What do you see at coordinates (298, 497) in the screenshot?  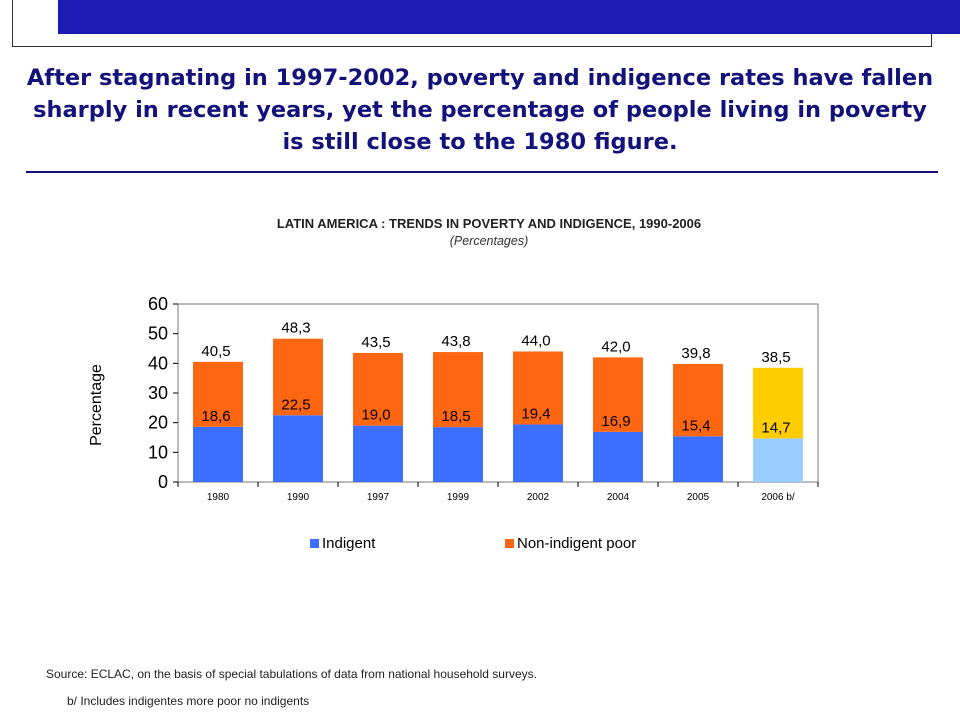 I see `x-tick-label: 1990` at bounding box center [298, 497].